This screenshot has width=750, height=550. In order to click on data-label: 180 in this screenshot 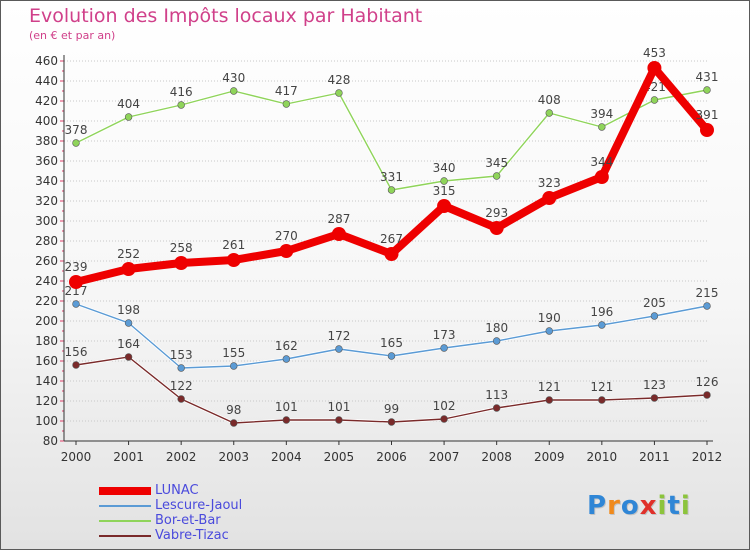, I will do `click(496, 328)`.